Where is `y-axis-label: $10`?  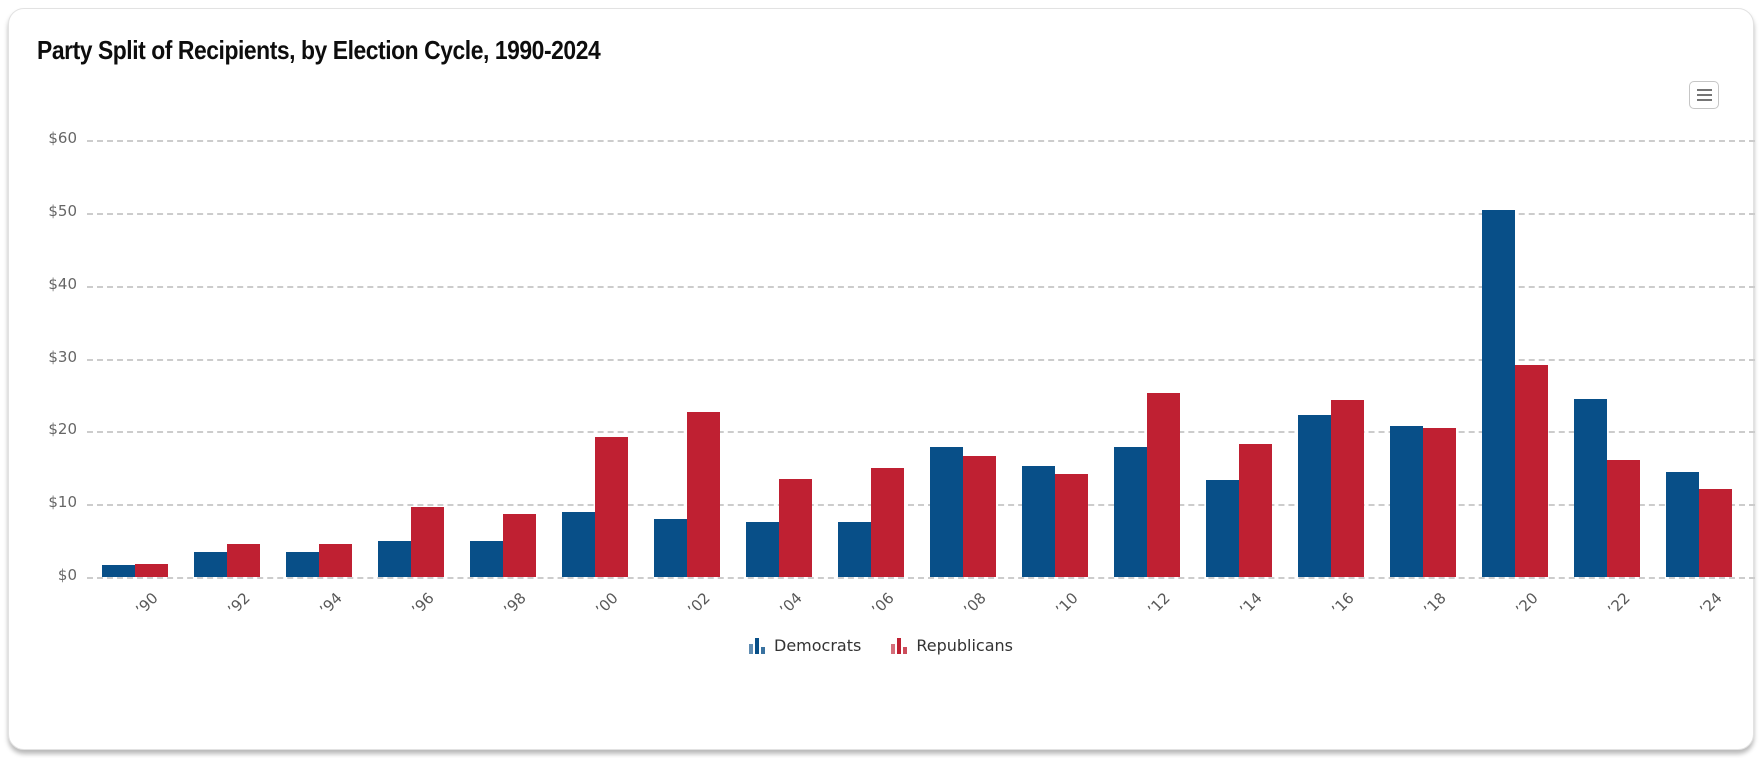 y-axis-label: $10 is located at coordinates (62, 502).